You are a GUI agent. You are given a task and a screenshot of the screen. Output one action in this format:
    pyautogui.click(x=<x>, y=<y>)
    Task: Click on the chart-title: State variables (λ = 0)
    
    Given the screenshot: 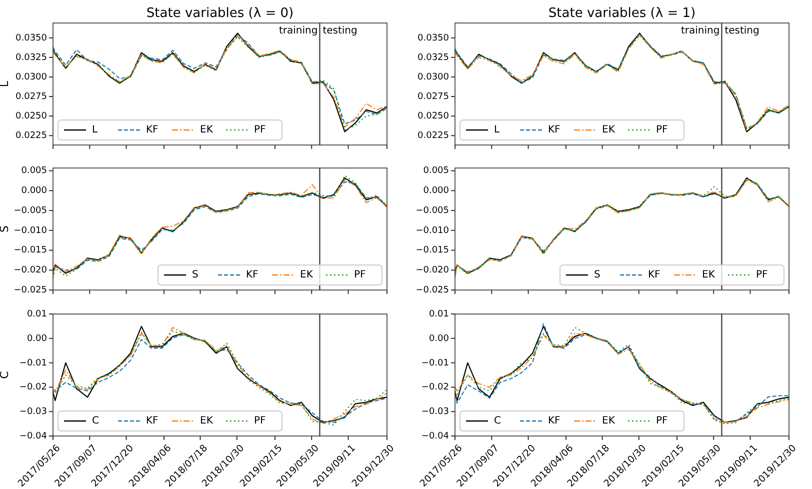 What is the action you would take?
    pyautogui.click(x=220, y=13)
    